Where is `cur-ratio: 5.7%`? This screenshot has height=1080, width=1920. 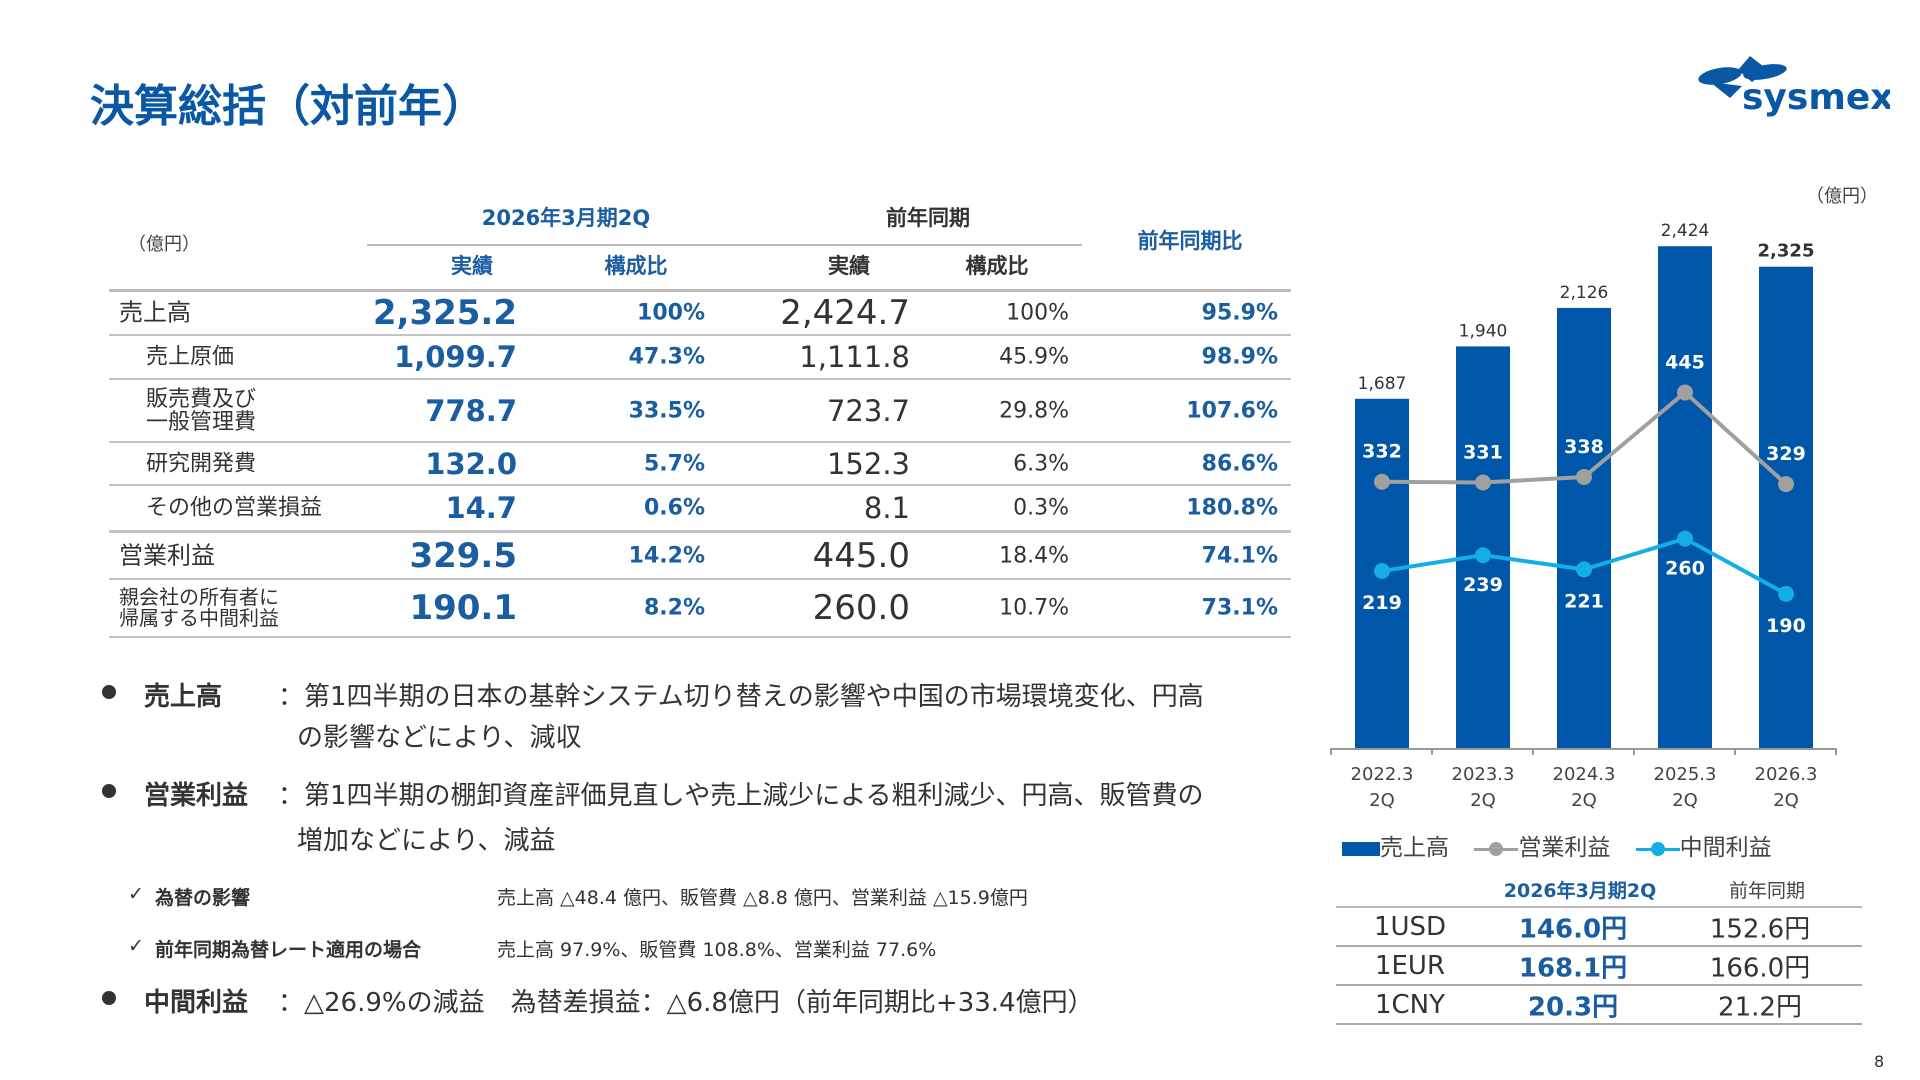
cur-ratio: 5.7% is located at coordinates (674, 463).